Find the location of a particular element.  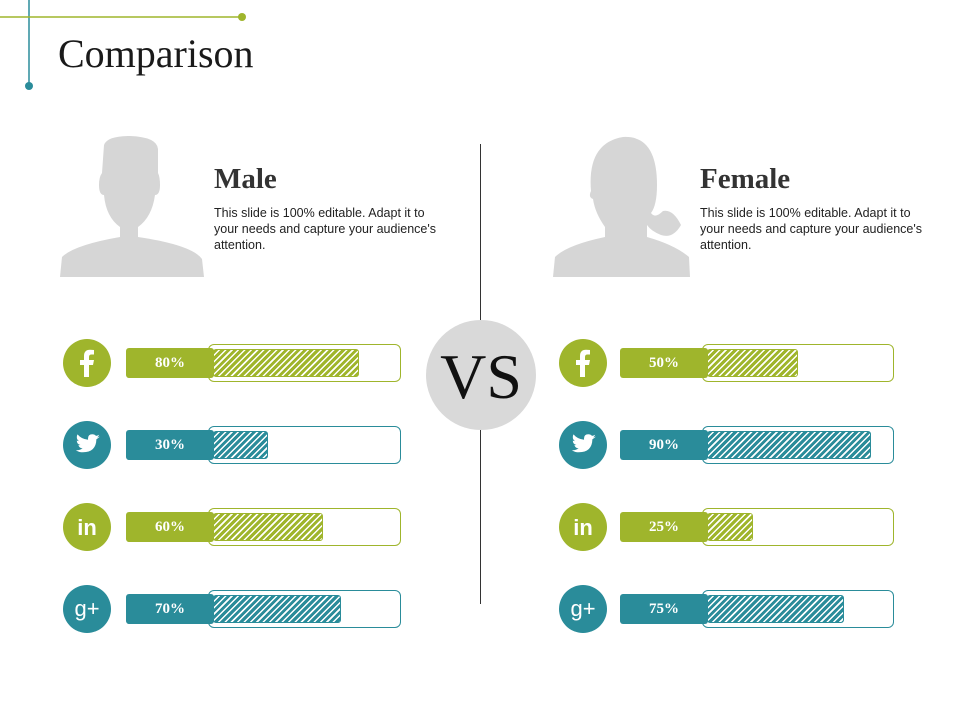

female-facebook-bar is located at coordinates (798, 363).